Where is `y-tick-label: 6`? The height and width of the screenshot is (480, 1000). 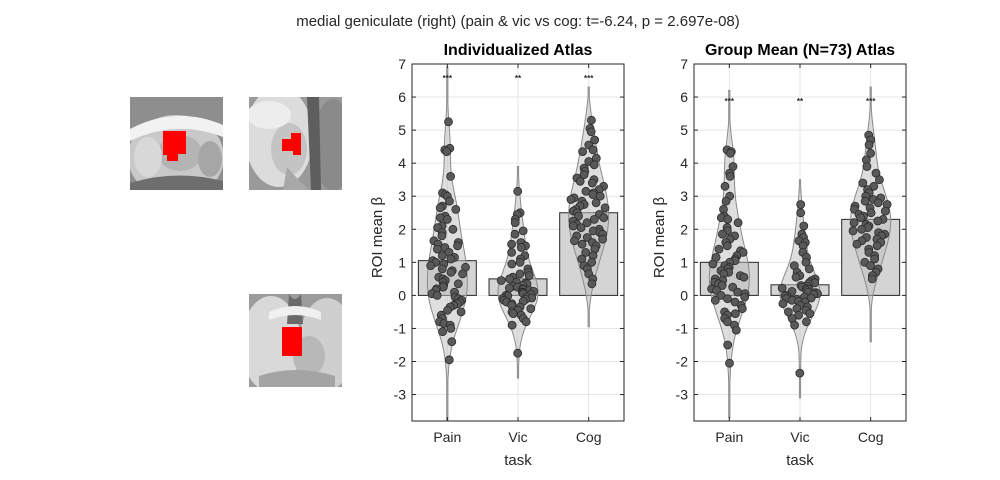
y-tick-label: 6 is located at coordinates (684, 97).